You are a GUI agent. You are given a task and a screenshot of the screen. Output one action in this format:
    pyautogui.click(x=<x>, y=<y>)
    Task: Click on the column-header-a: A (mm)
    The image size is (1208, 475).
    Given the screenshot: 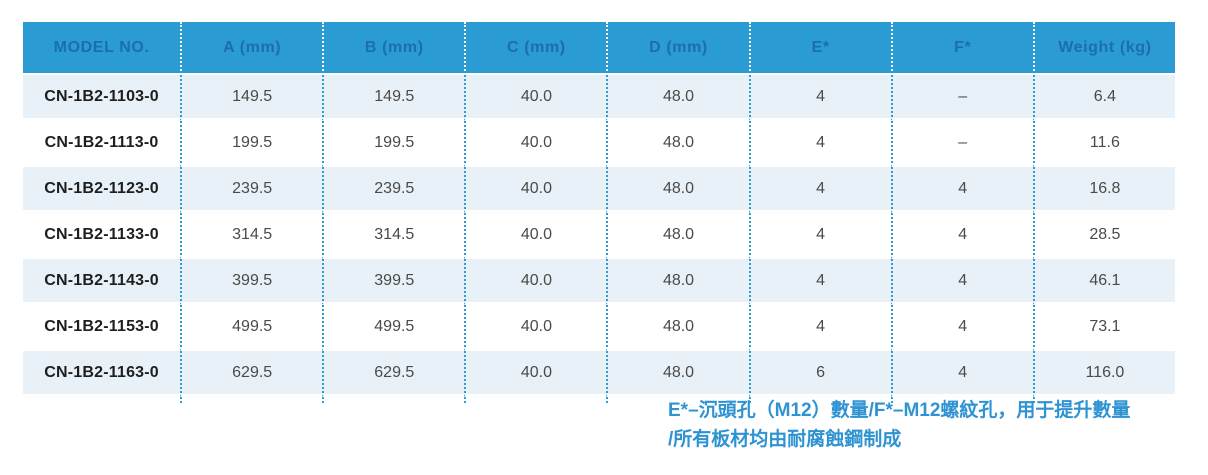 What is the action you would take?
    pyautogui.click(x=251, y=48)
    